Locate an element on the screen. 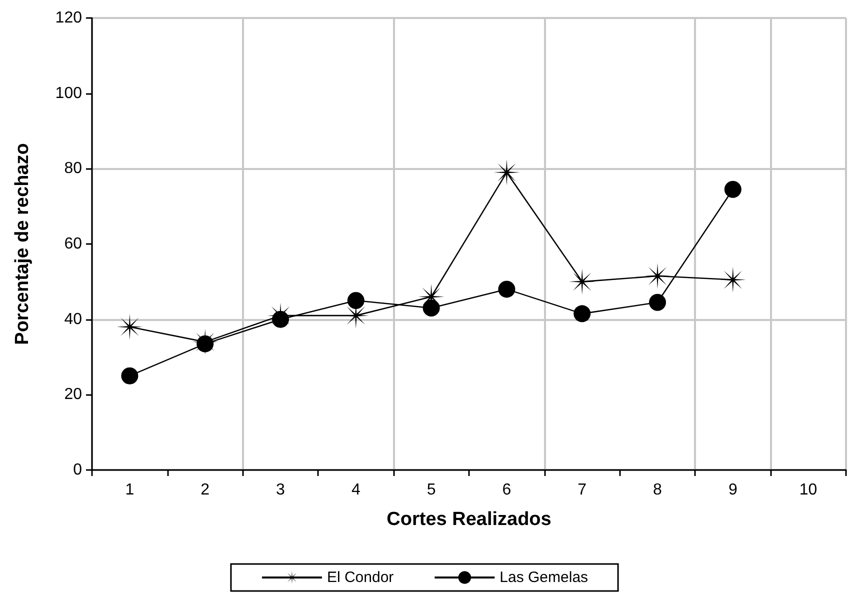 This screenshot has height=593, width=849. x-tick-label: 7 is located at coordinates (582, 490).